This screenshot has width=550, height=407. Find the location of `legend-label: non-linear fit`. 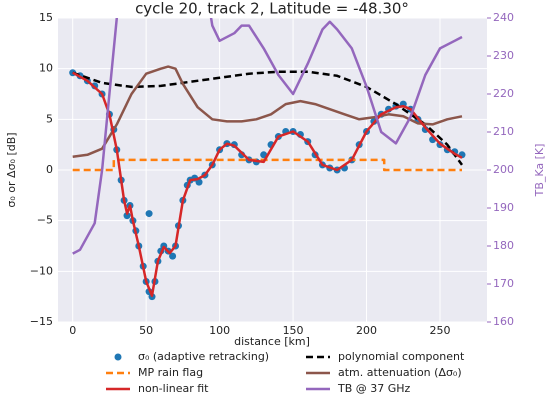

legend-label: non-linear fit is located at coordinates (173, 388).